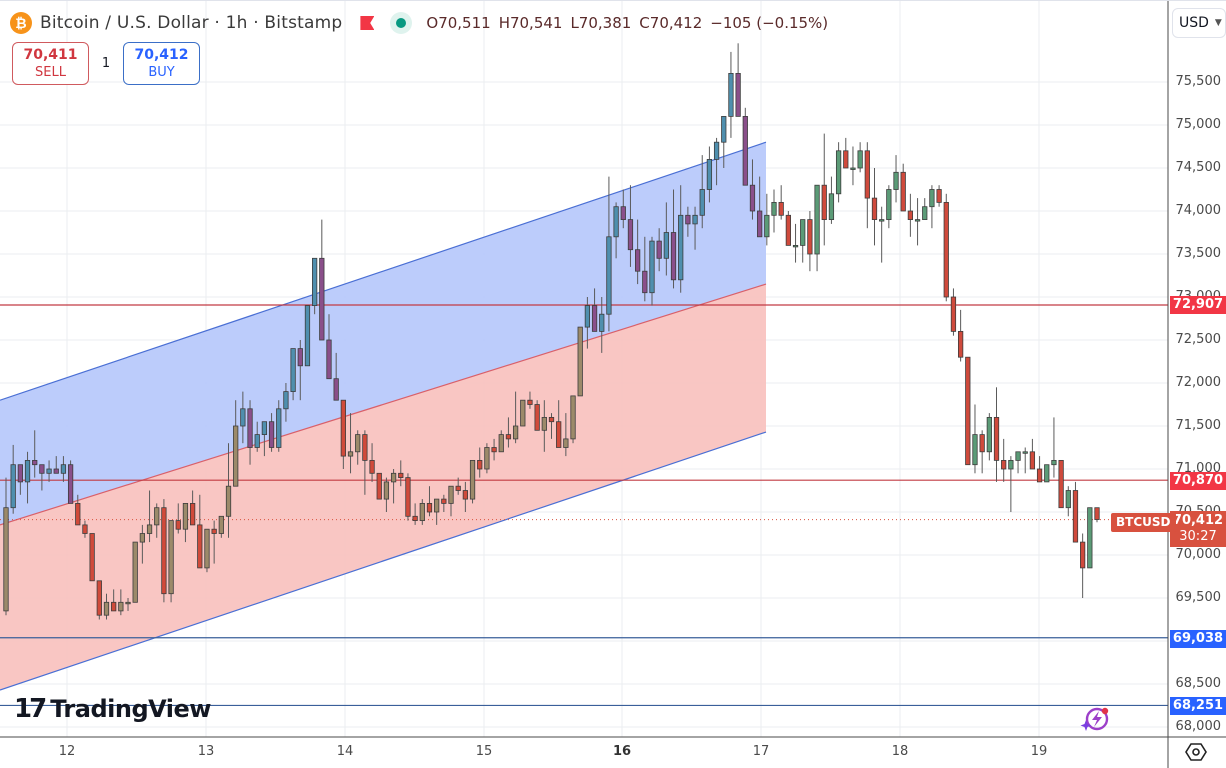  Describe the element at coordinates (1096, 719) in the screenshot. I see `lightning-sparkle-icon` at that location.